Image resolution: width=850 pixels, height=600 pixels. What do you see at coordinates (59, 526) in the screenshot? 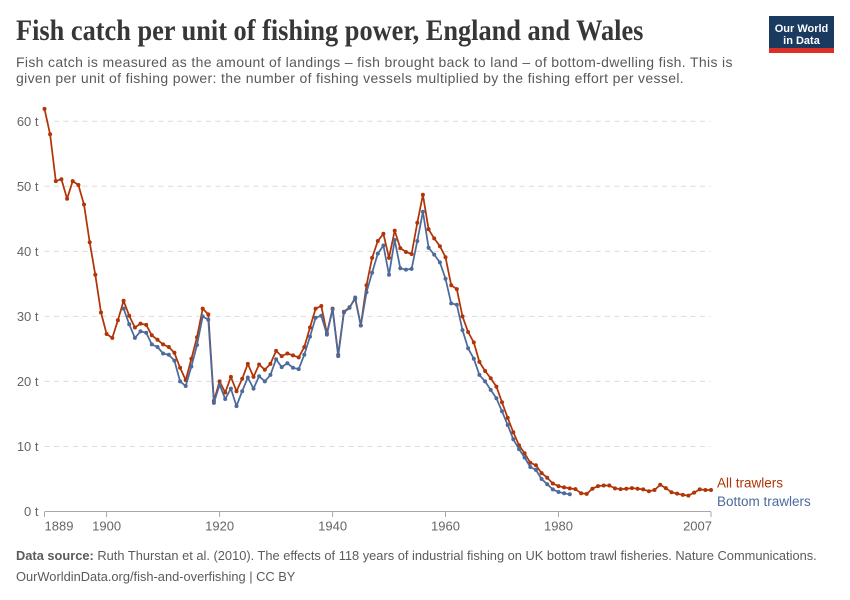
I see `svg-text: 1889` at bounding box center [59, 526].